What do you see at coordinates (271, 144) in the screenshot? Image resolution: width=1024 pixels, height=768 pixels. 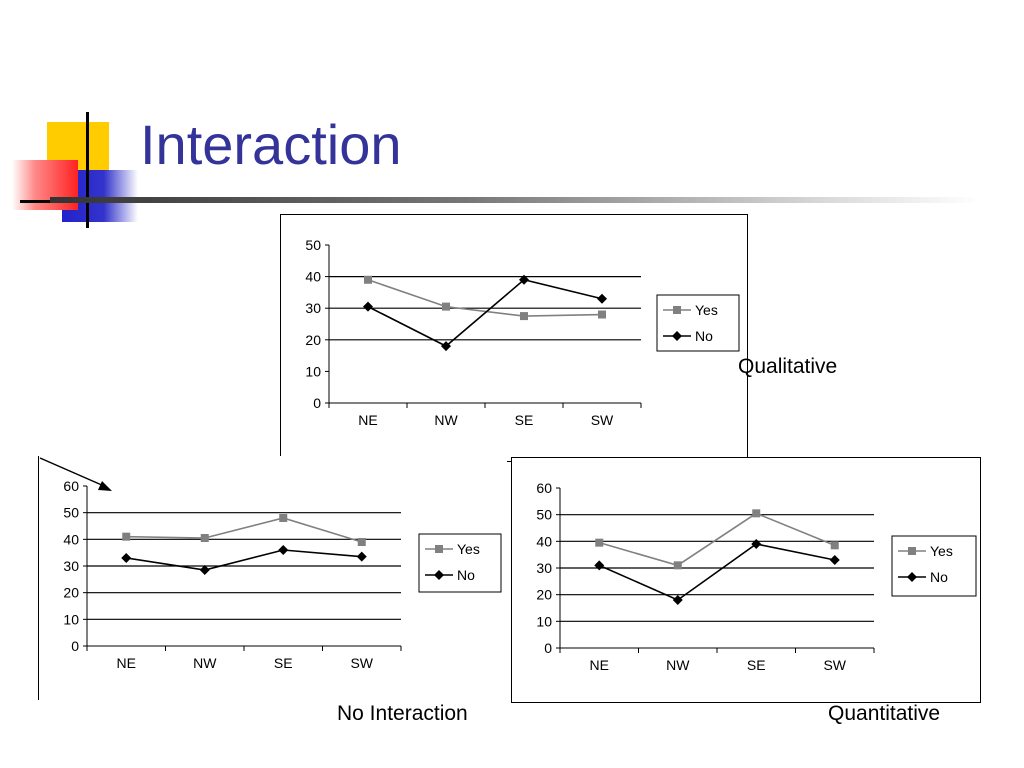 I see `slide-title: Interaction` at bounding box center [271, 144].